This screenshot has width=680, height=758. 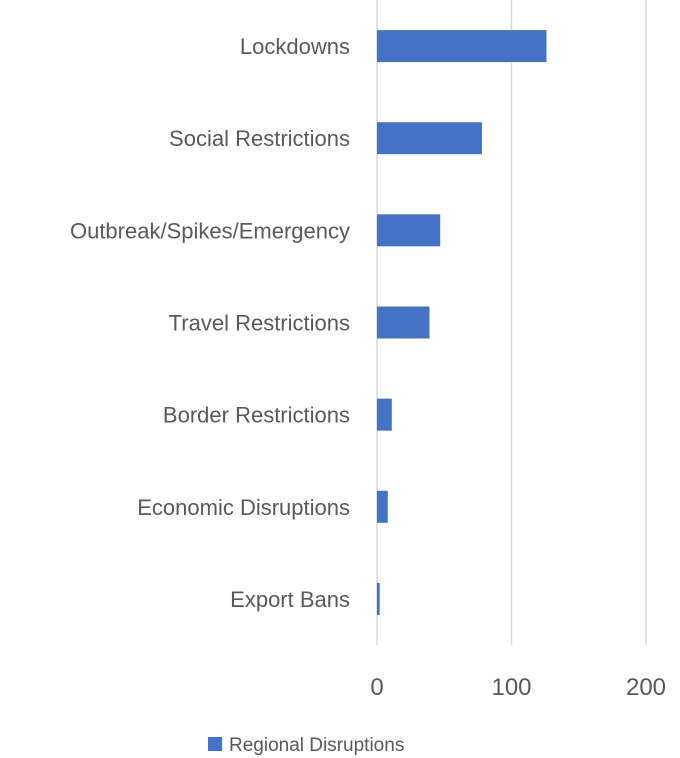 What do you see at coordinates (290, 599) in the screenshot?
I see `category-label: Export Bans` at bounding box center [290, 599].